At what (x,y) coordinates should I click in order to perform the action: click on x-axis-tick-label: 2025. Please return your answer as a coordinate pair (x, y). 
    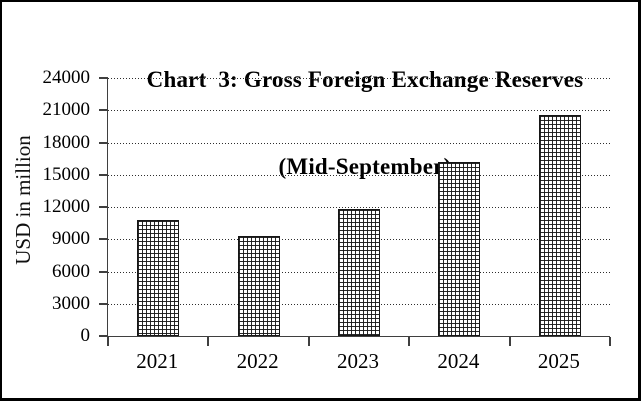
    Looking at the image, I should click on (558, 361).